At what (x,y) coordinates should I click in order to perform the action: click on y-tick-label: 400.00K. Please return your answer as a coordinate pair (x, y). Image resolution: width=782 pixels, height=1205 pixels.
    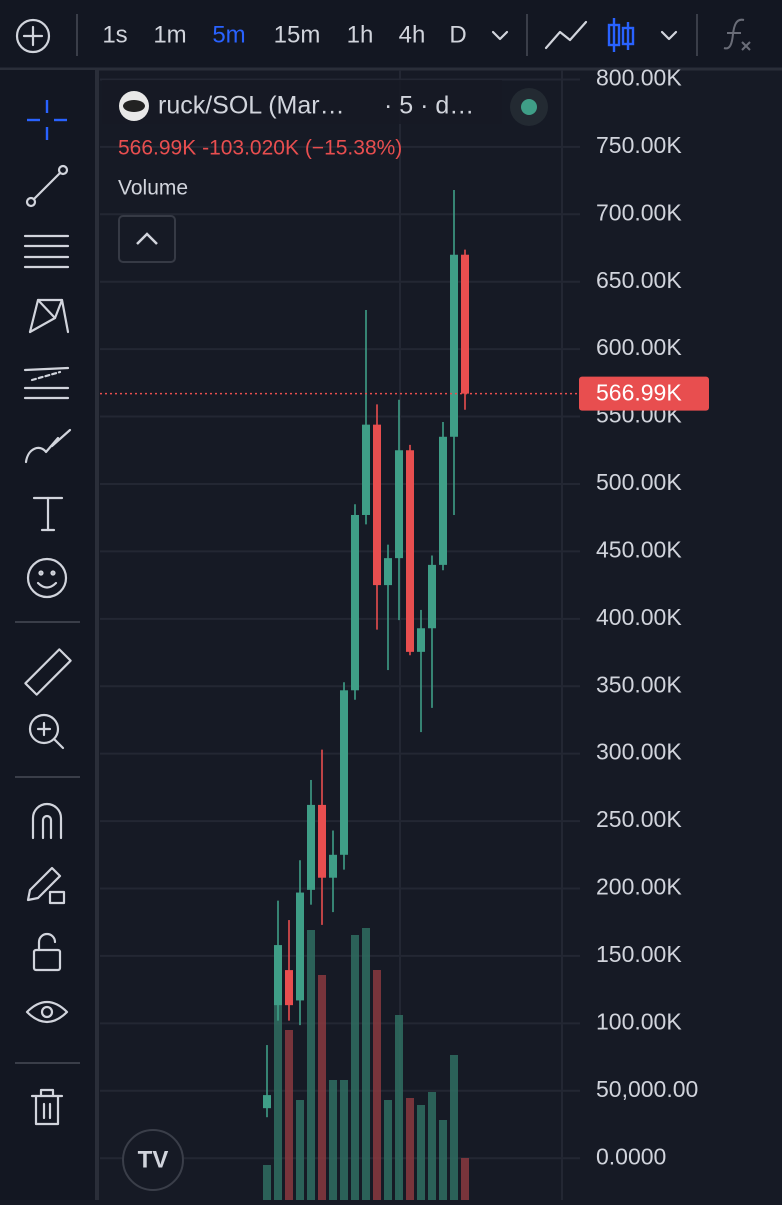
    Looking at the image, I should click on (639, 617).